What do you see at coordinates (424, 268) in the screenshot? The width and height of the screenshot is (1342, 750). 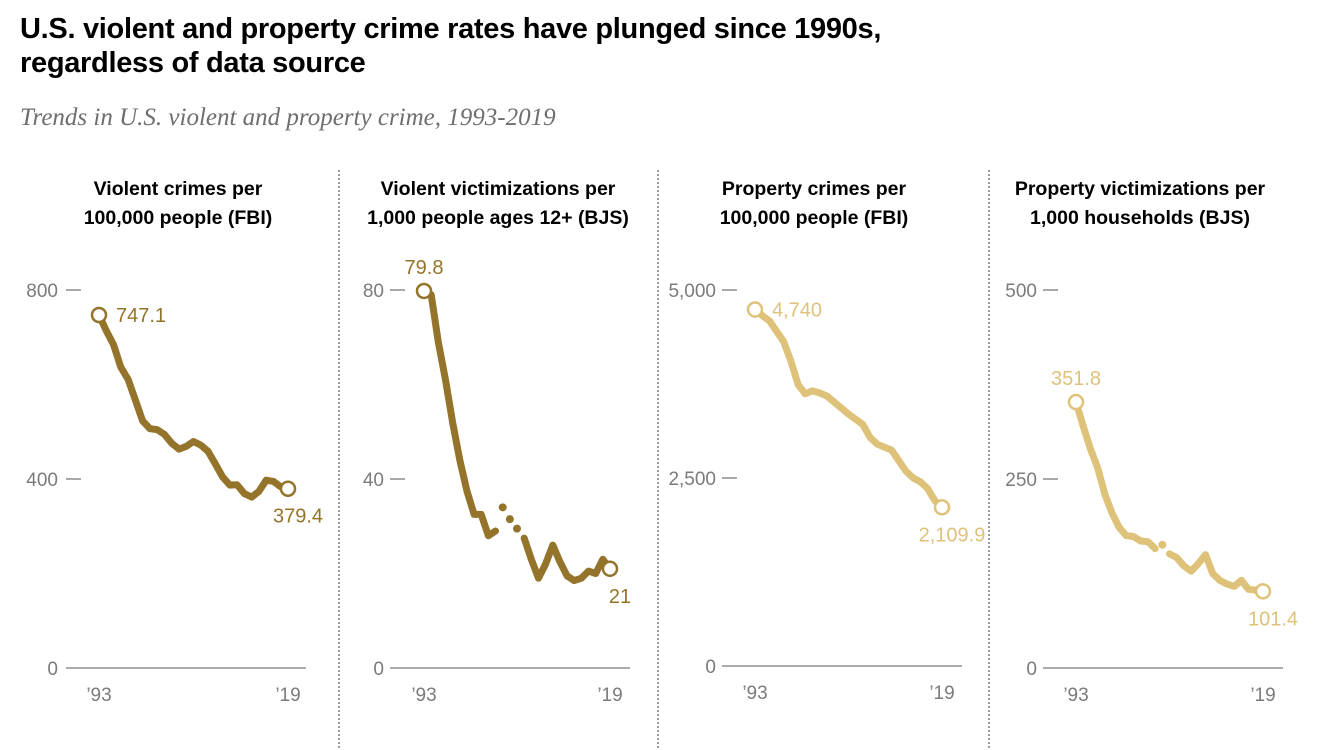 I see `panel-2-start-value-label: 79.8` at bounding box center [424, 268].